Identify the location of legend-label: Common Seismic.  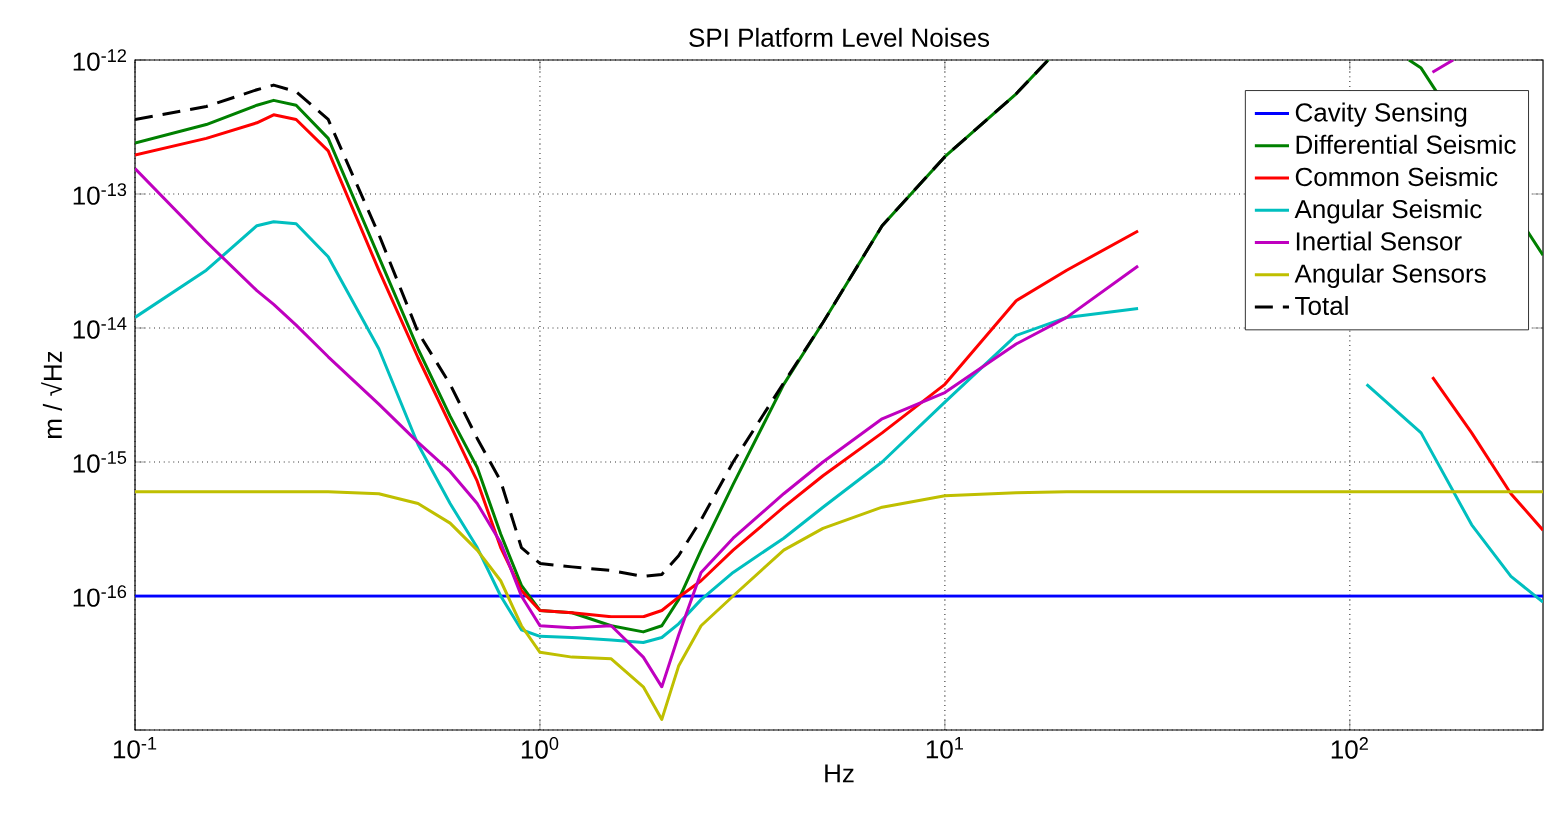
(1396, 177).